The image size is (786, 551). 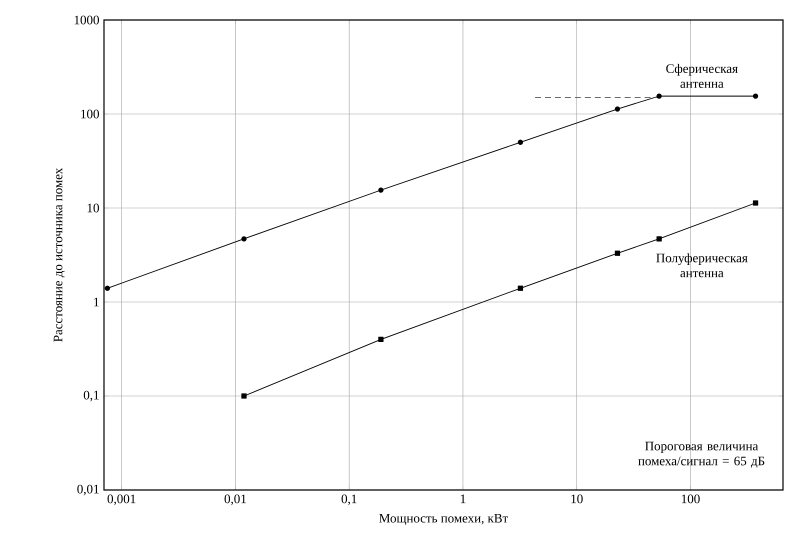 I want to click on y-tick-label: 10, so click(x=93, y=208).